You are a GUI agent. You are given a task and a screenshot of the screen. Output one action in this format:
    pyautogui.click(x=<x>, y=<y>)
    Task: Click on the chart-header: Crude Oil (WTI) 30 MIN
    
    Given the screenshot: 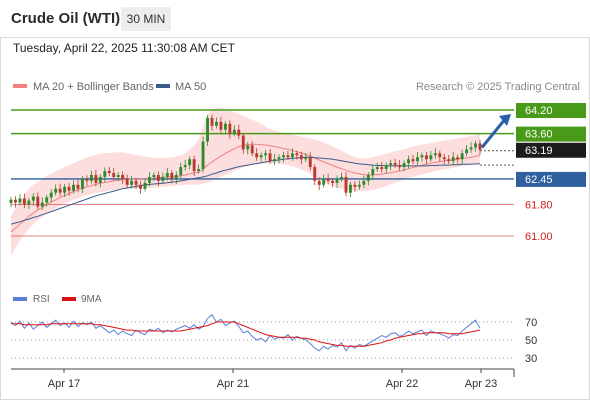 What is the action you would take?
    pyautogui.click(x=295, y=19)
    